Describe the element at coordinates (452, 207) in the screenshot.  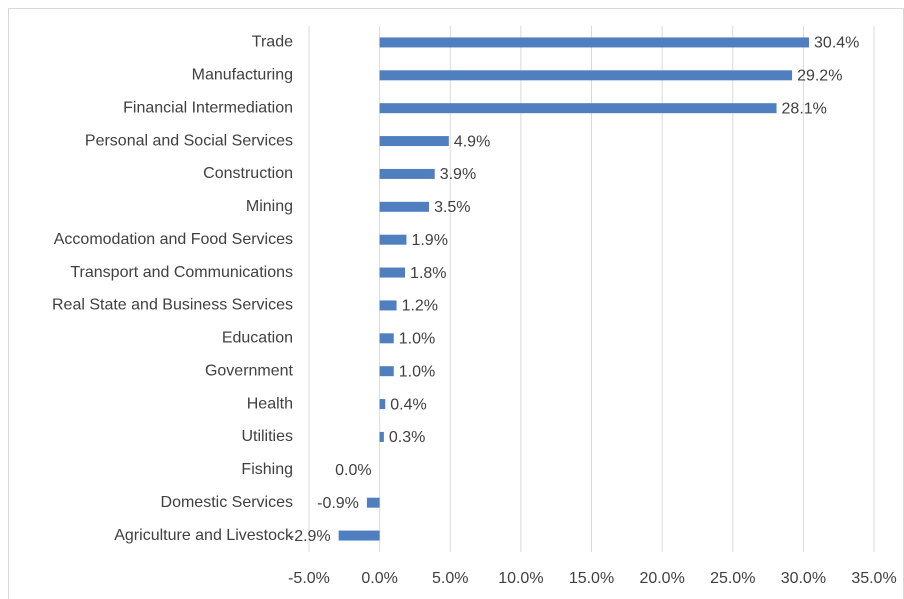
I see `data-label: 3.5%` at that location.